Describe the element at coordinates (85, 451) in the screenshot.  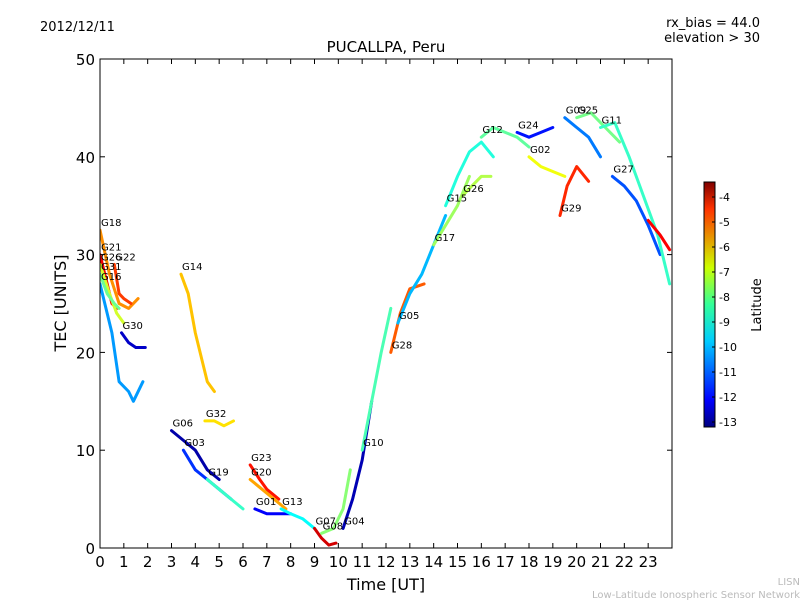
I see `y-tick-label-1: 10` at that location.